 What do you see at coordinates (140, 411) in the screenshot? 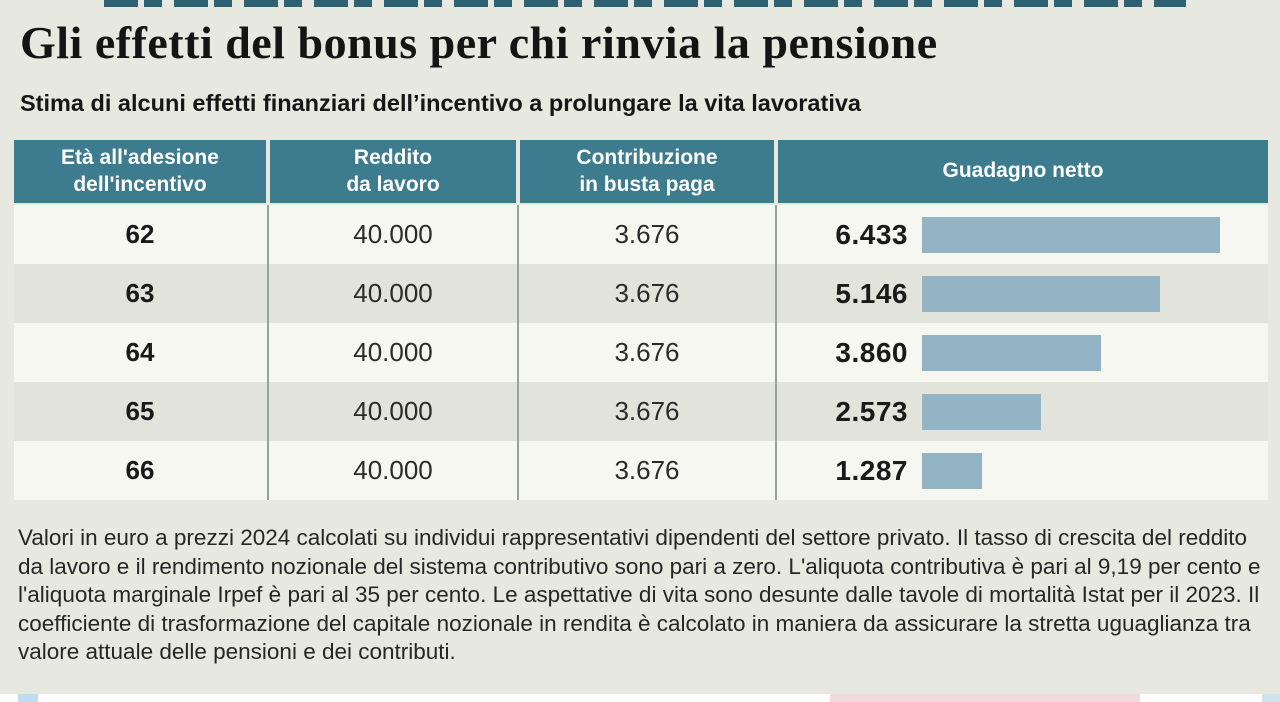
I see `cell-eta: 65` at bounding box center [140, 411].